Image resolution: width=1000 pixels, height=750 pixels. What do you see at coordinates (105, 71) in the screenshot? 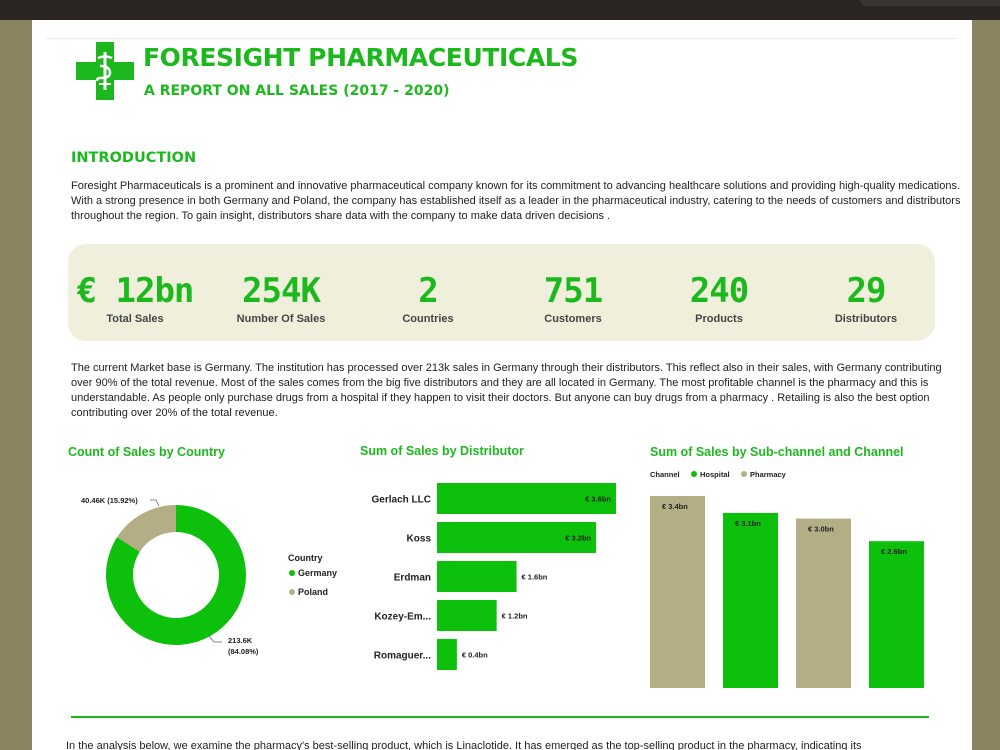
I see `pharmacy-cross-icon` at bounding box center [105, 71].